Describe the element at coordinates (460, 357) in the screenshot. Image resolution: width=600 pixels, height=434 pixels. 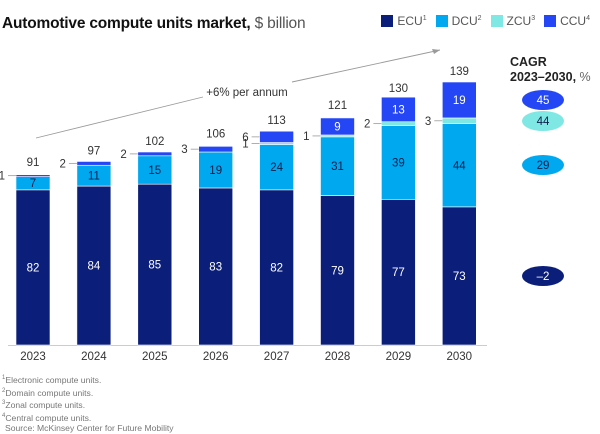
I see `x-tick-label: 2030` at that location.